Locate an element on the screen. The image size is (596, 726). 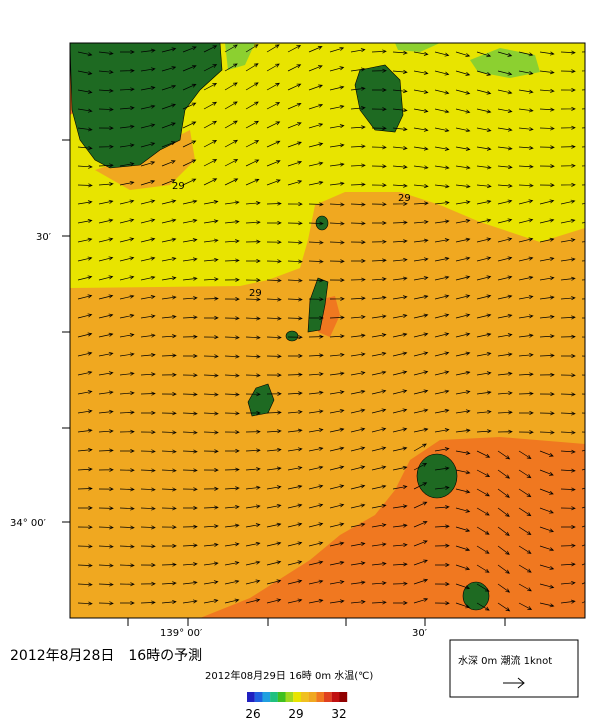
colorbar-swatch is located at coordinates (343, 697).